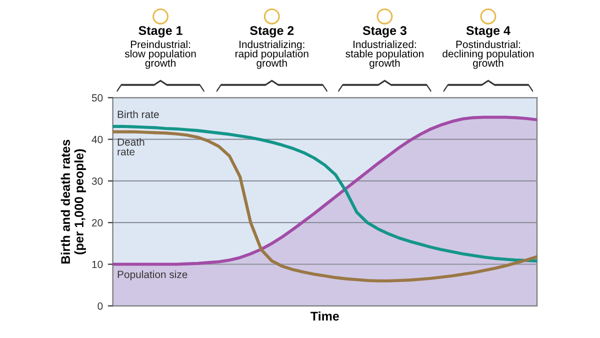  What do you see at coordinates (385, 54) in the screenshot?
I see `text: Industrialized: stable population growth` at bounding box center [385, 54].